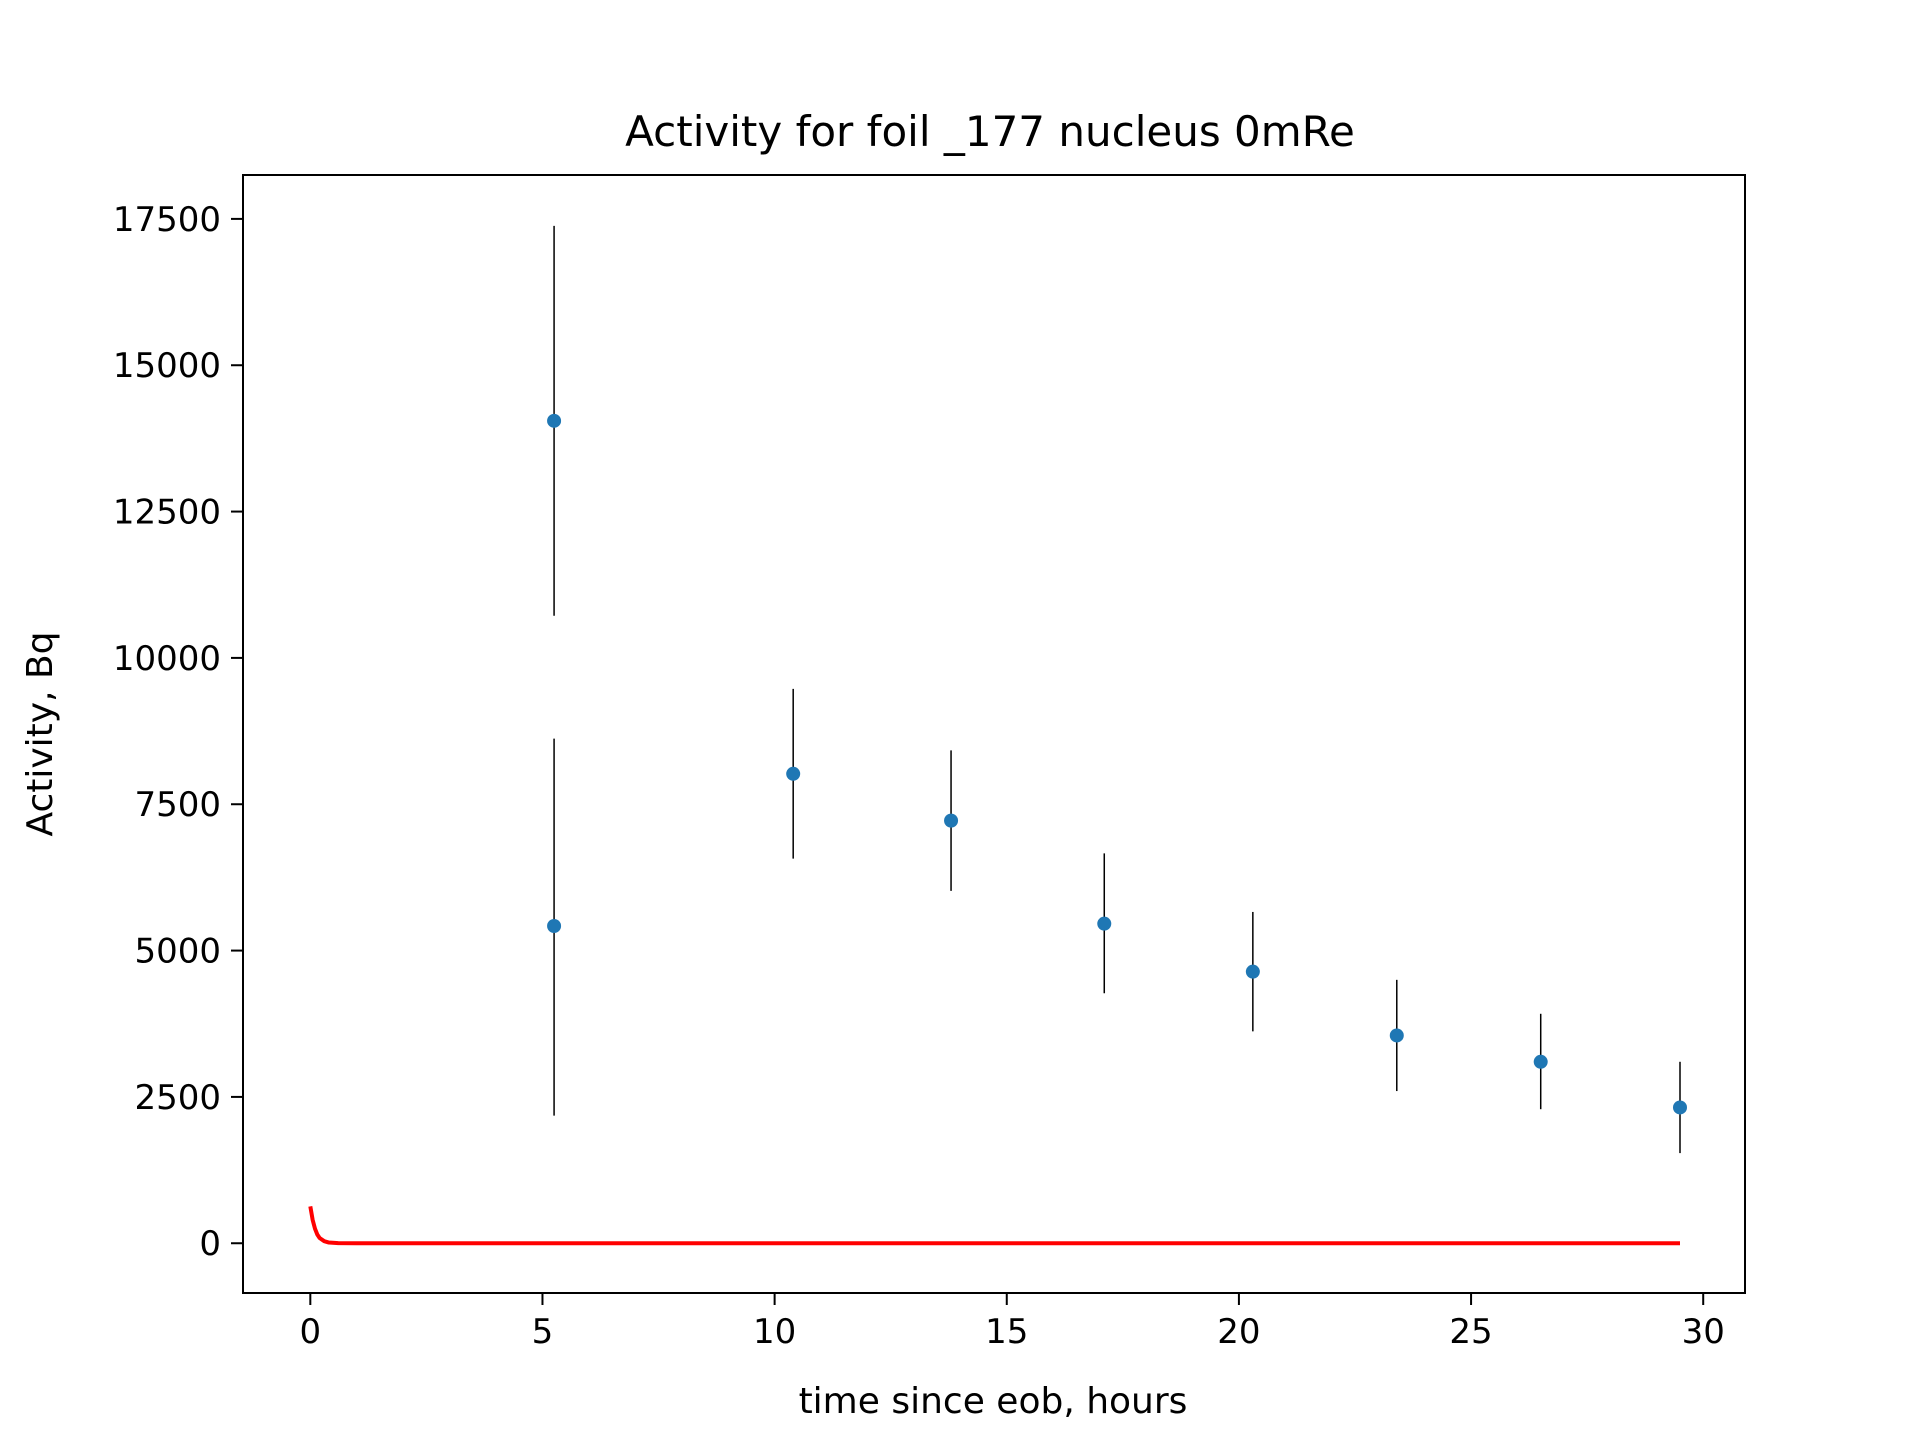 The image size is (1920, 1440). Describe the element at coordinates (178, 732) in the screenshot. I see `y-axis: 0 2500 5000 7500 10000 12500 15000 17500` at that location.